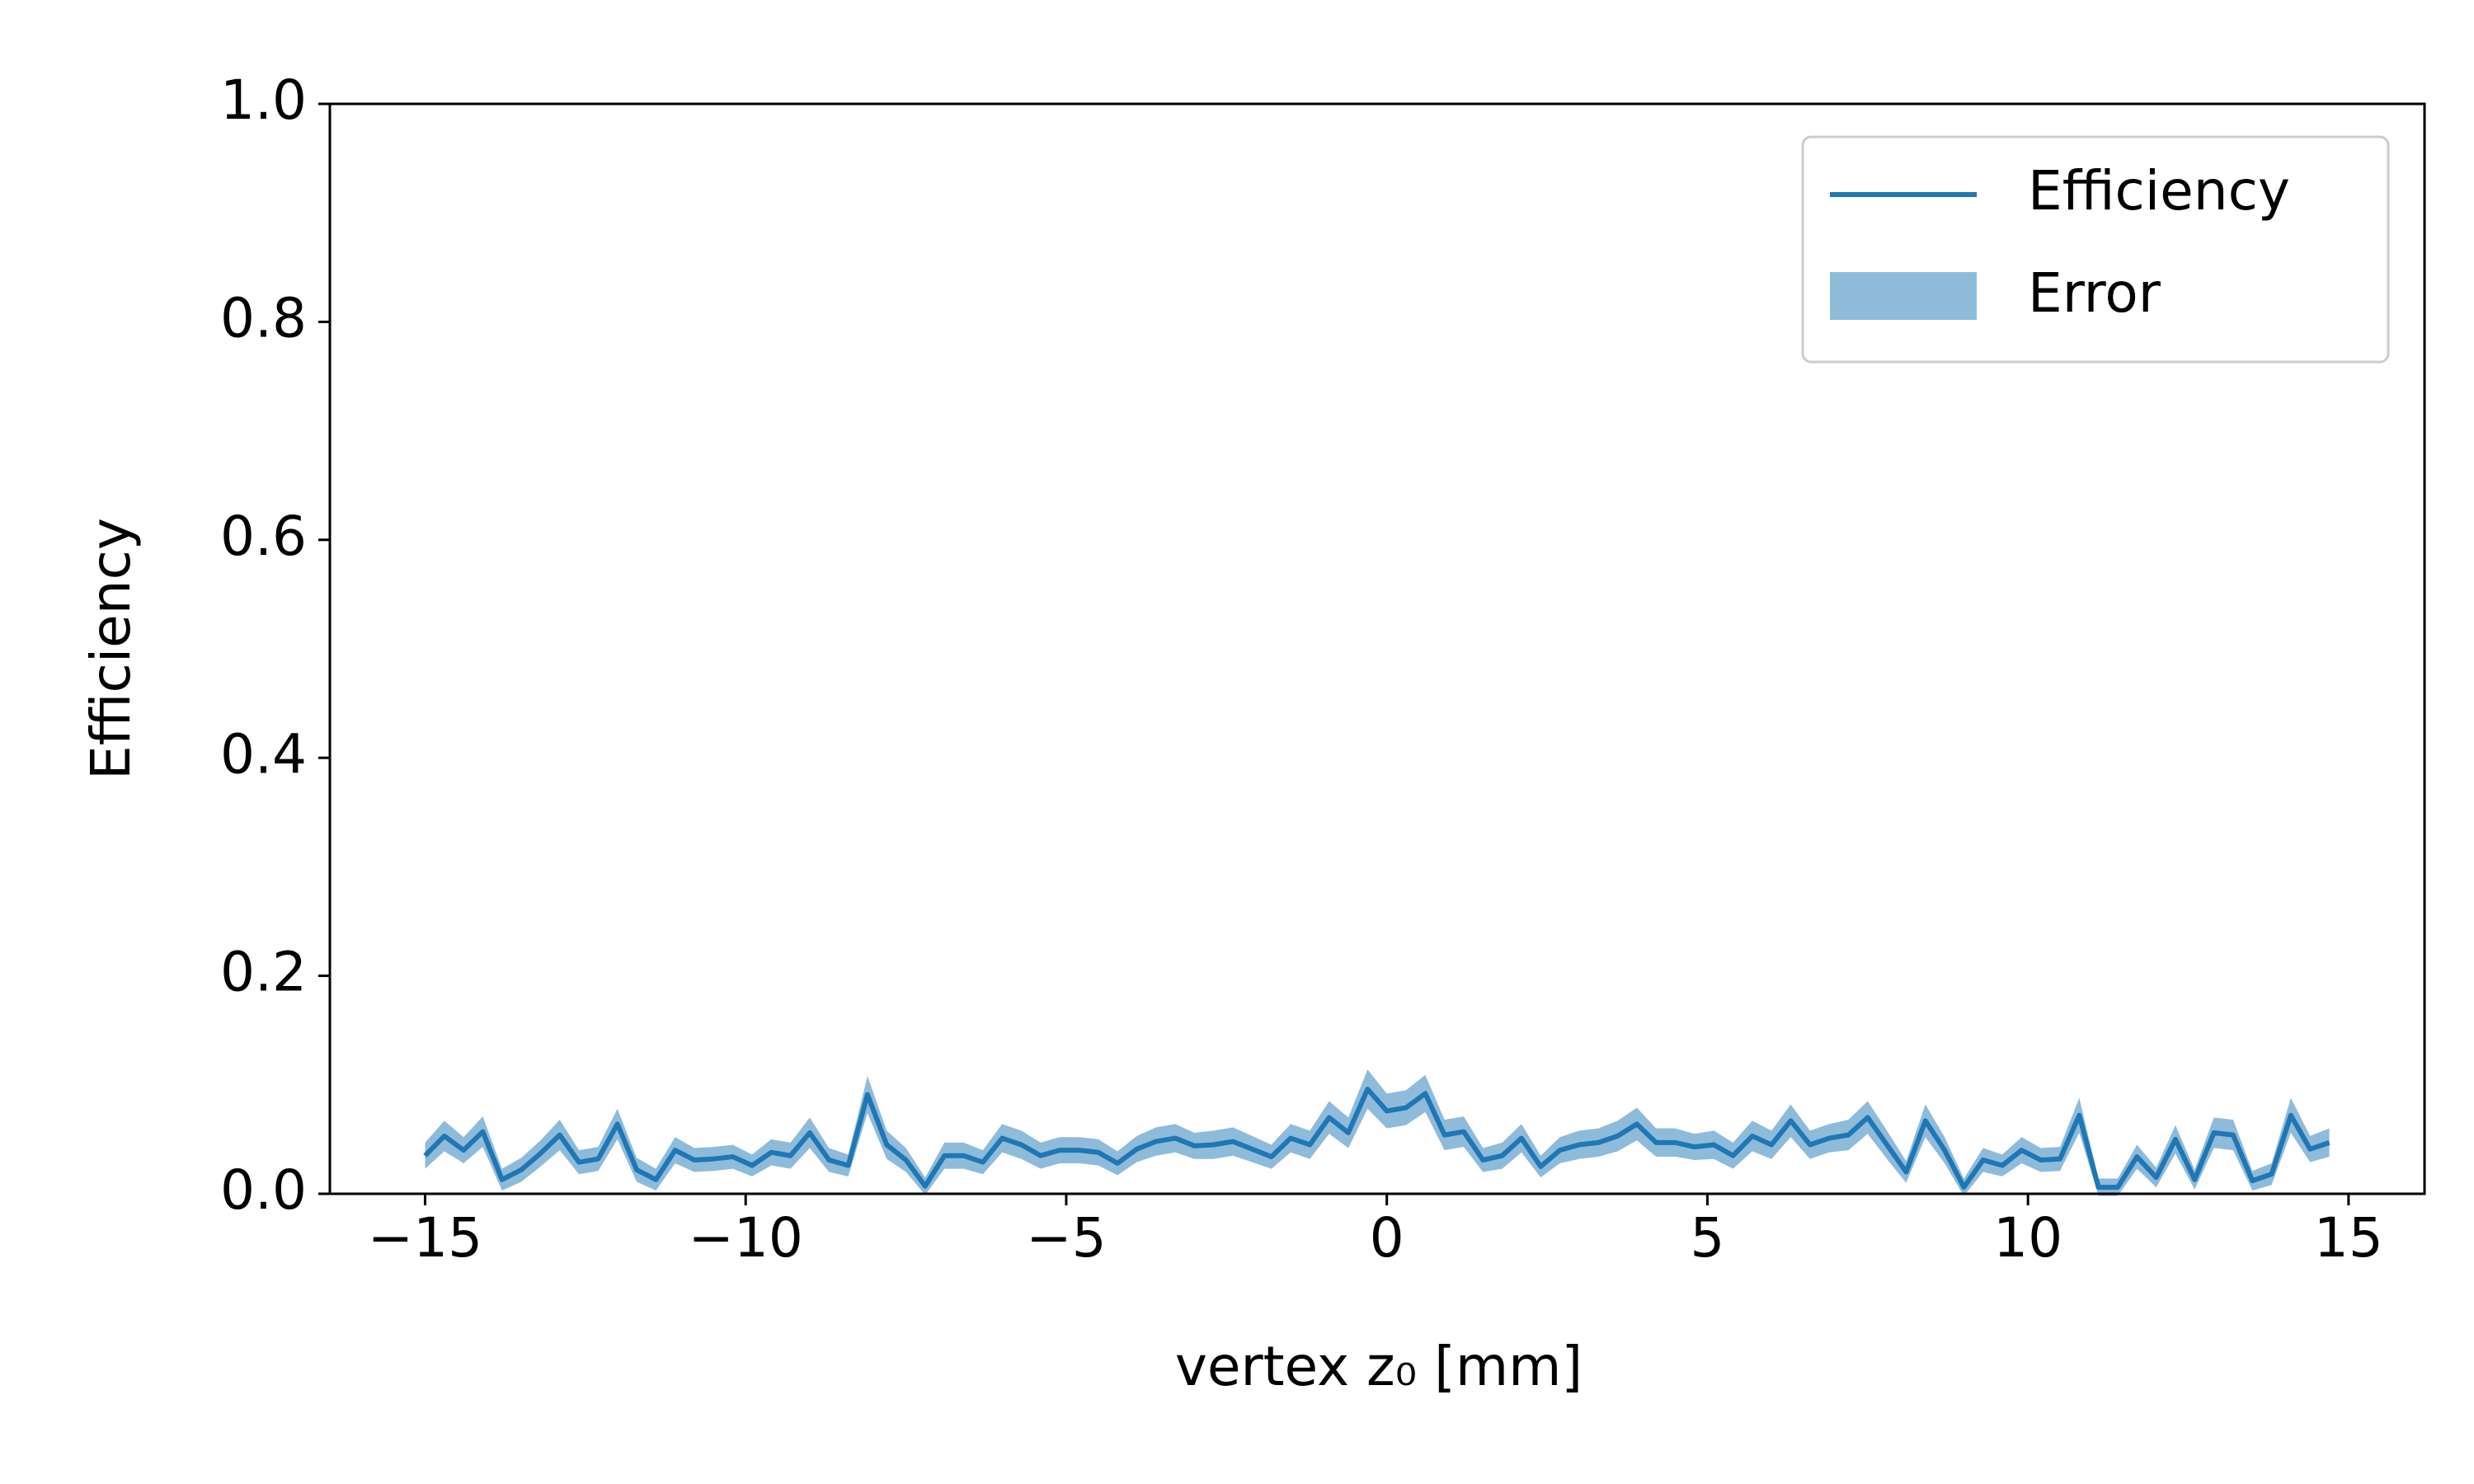  What do you see at coordinates (263, 754) in the screenshot?
I see `y-tick-label: 0.4` at bounding box center [263, 754].